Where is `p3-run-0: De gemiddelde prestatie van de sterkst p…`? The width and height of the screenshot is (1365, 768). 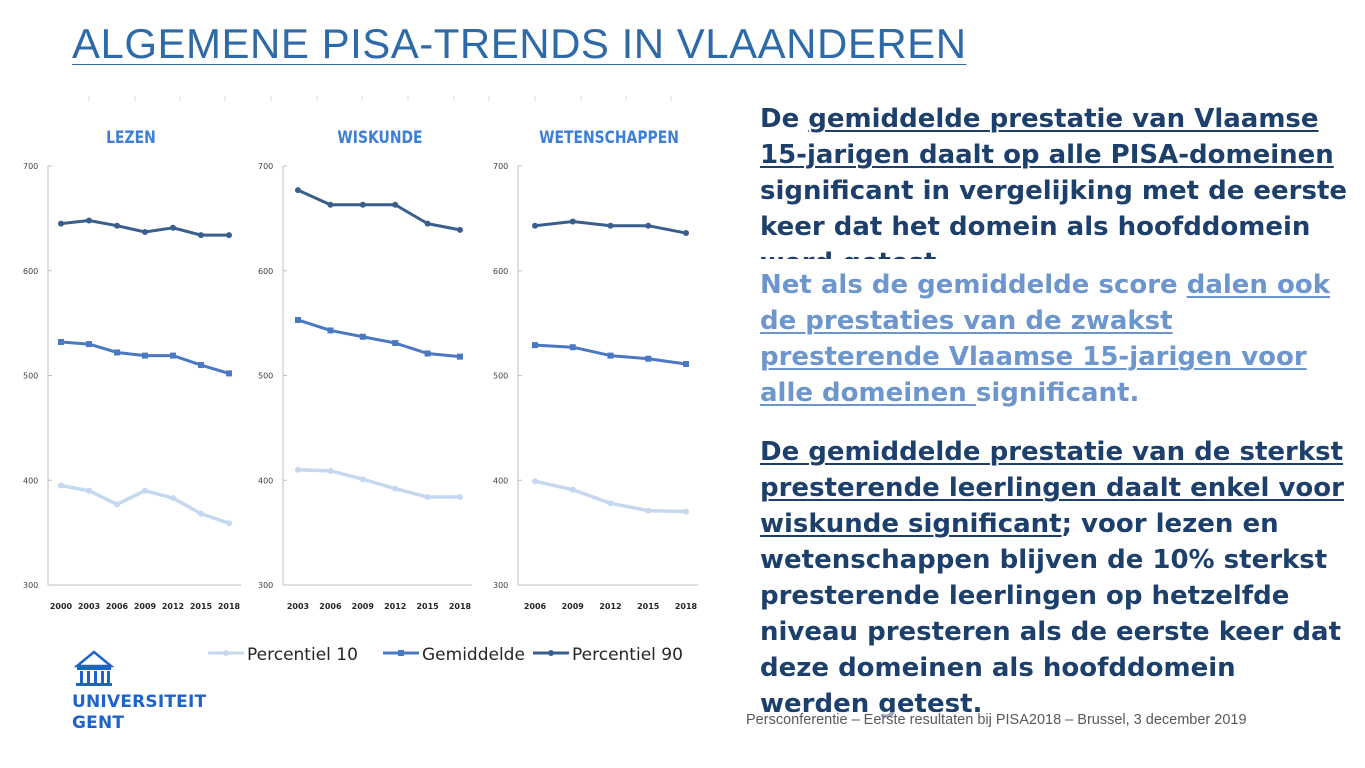
p3-run-0: De gemiddelde prestatie van de sterkst p… is located at coordinates (1052, 488).